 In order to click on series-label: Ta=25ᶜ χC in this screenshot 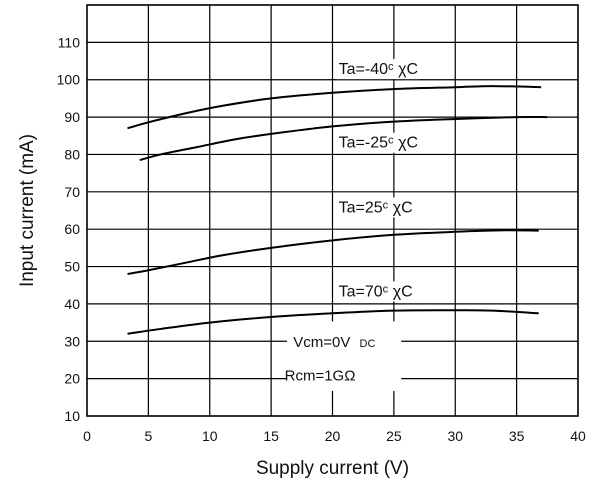, I will do `click(376, 207)`.